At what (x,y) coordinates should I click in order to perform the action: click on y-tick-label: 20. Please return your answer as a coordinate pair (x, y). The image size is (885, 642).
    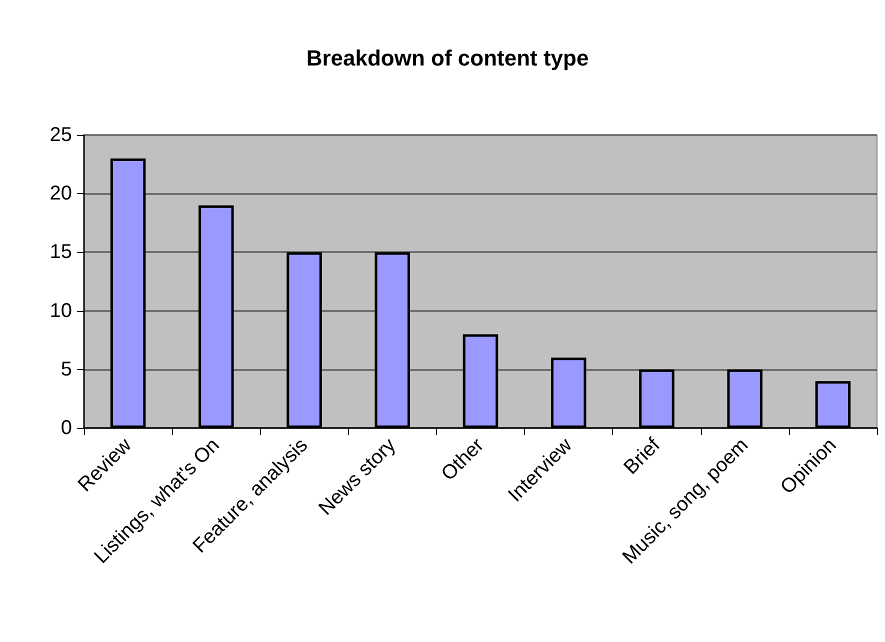
    Looking at the image, I should click on (61, 193).